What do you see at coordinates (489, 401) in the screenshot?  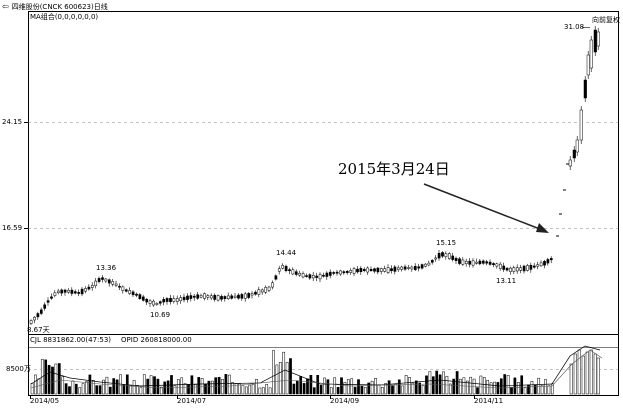 I see `x-axis-label: 2014/11` at bounding box center [489, 401].